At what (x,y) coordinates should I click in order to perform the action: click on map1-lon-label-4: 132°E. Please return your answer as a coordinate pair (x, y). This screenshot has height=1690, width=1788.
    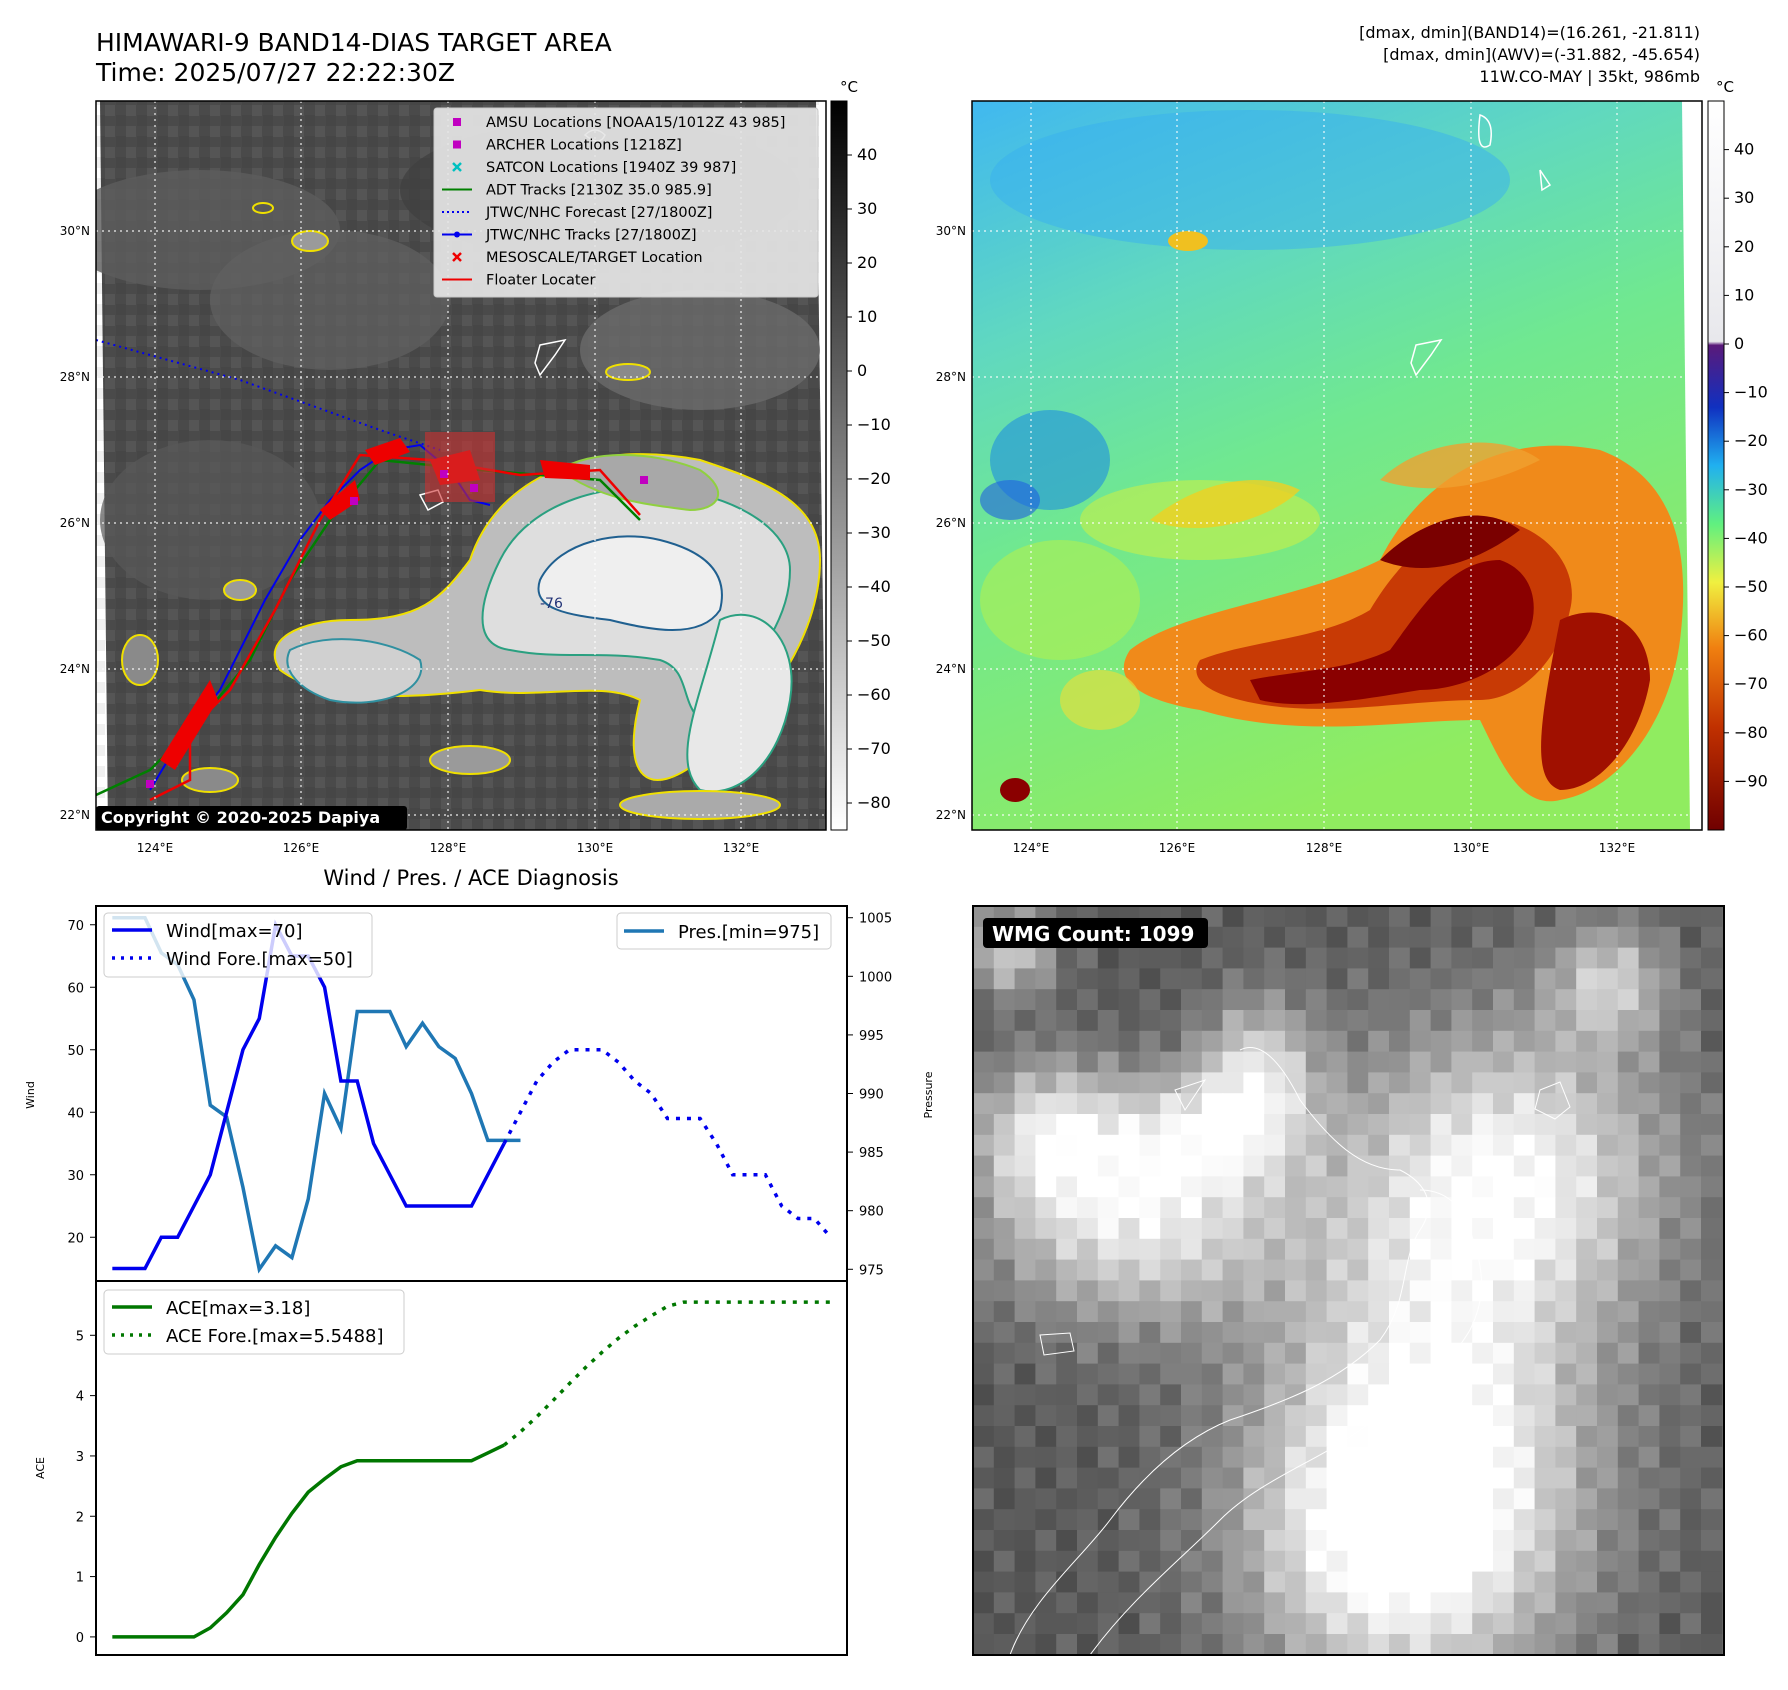
    Looking at the image, I should click on (741, 848).